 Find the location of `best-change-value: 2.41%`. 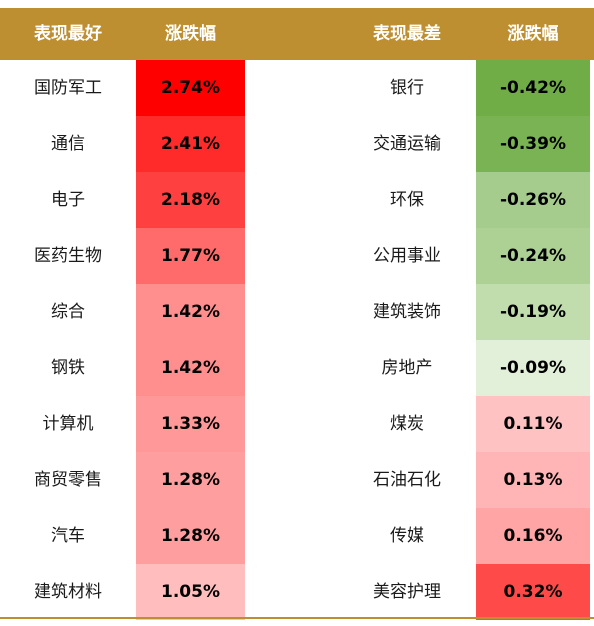

best-change-value: 2.41% is located at coordinates (190, 144).